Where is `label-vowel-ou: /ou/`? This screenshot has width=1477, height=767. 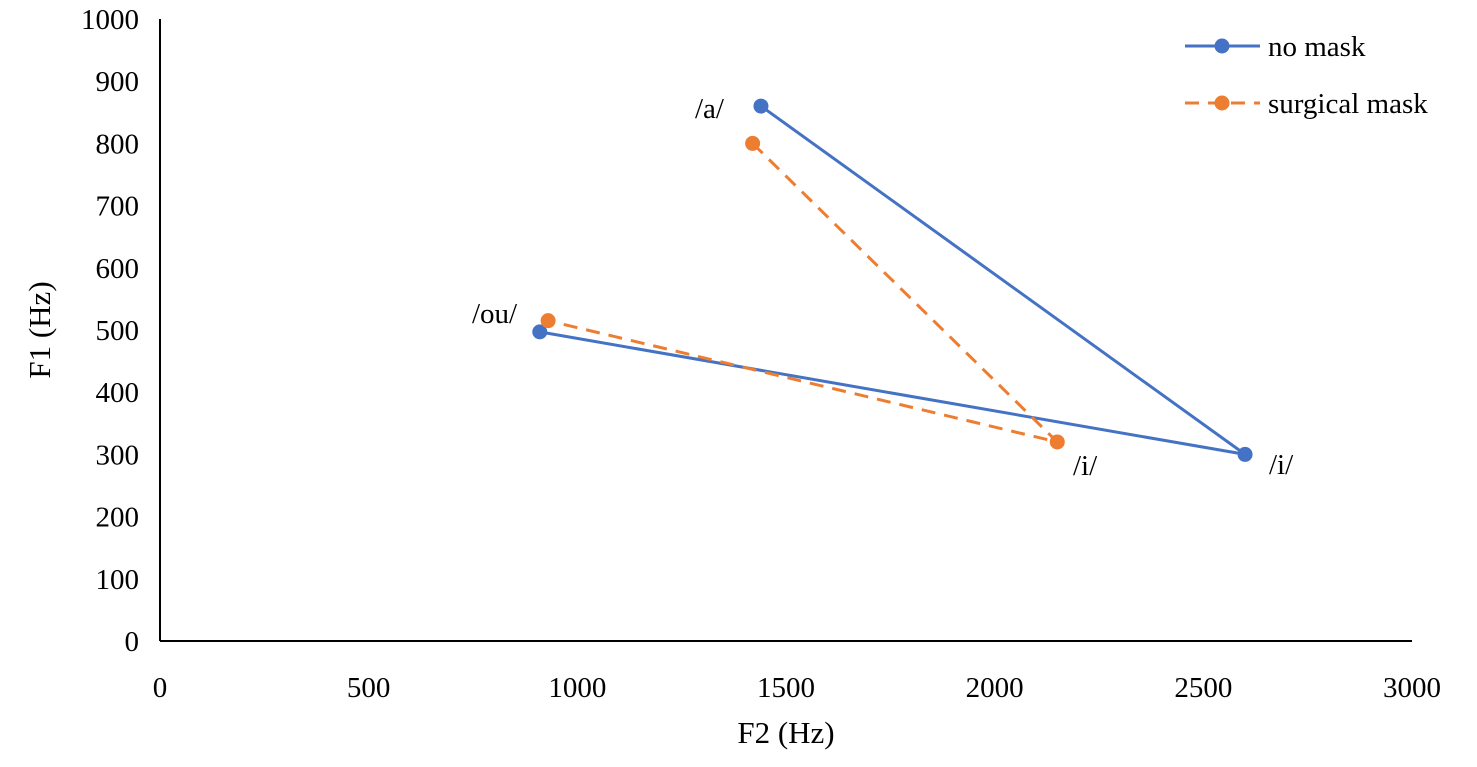 label-vowel-ou: /ou/ is located at coordinates (495, 314).